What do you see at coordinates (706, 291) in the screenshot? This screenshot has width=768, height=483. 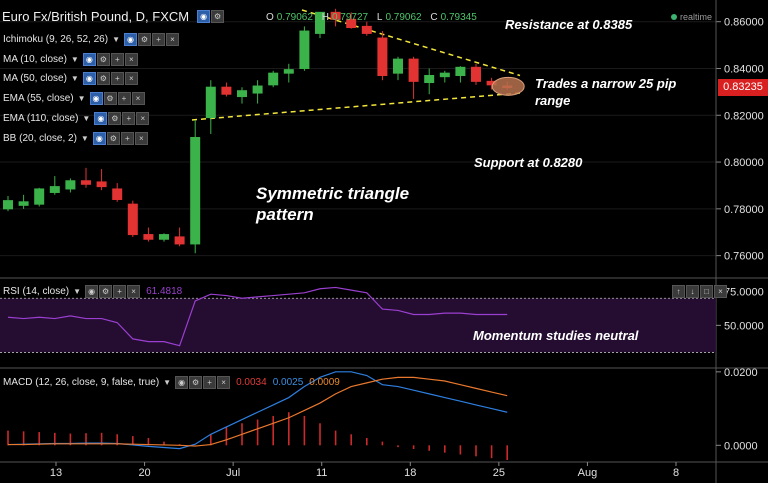 I see `maximize-icon: □` at bounding box center [706, 291].